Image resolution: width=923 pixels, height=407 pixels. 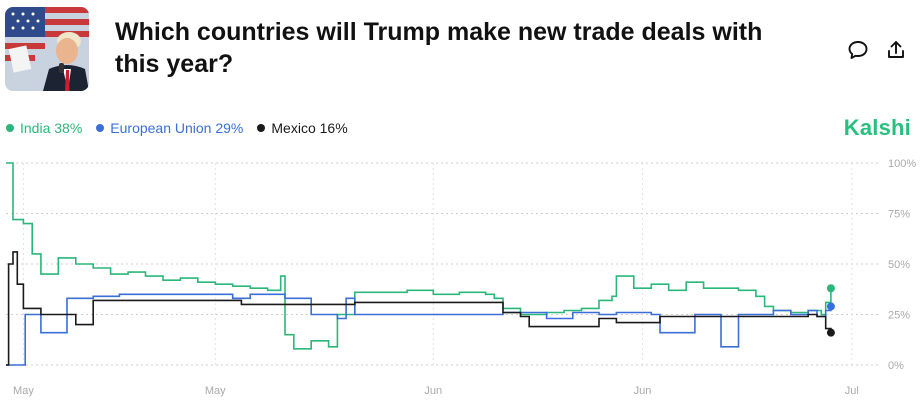 I want to click on trump-photo-image, so click(x=47, y=49).